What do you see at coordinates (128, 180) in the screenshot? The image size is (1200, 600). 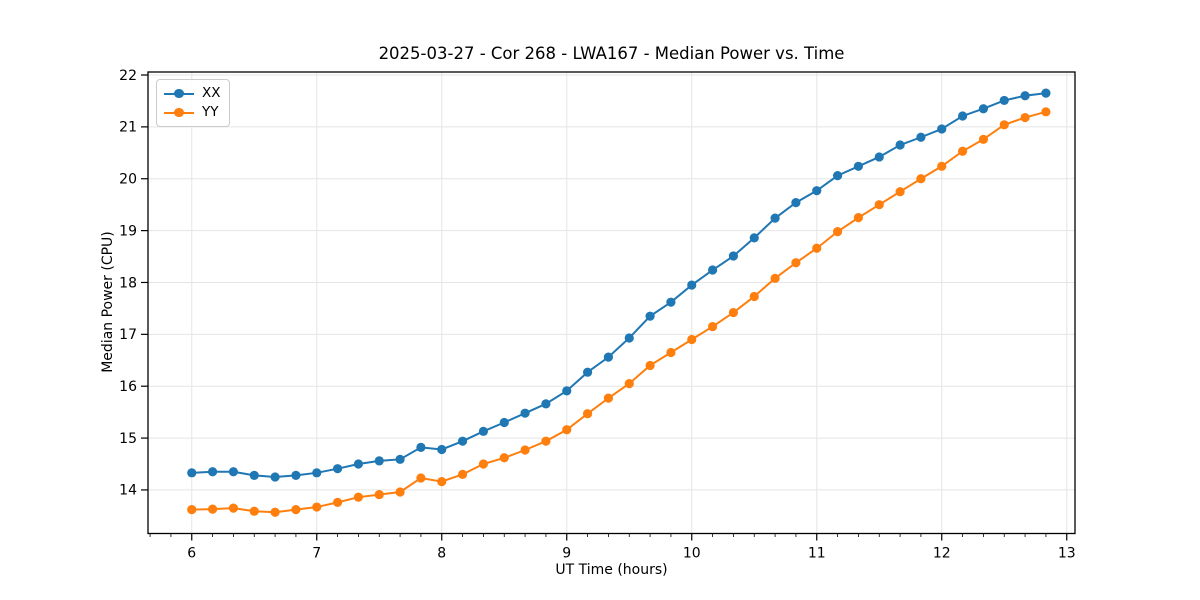 I see `y-tick-label: 20` at bounding box center [128, 180].